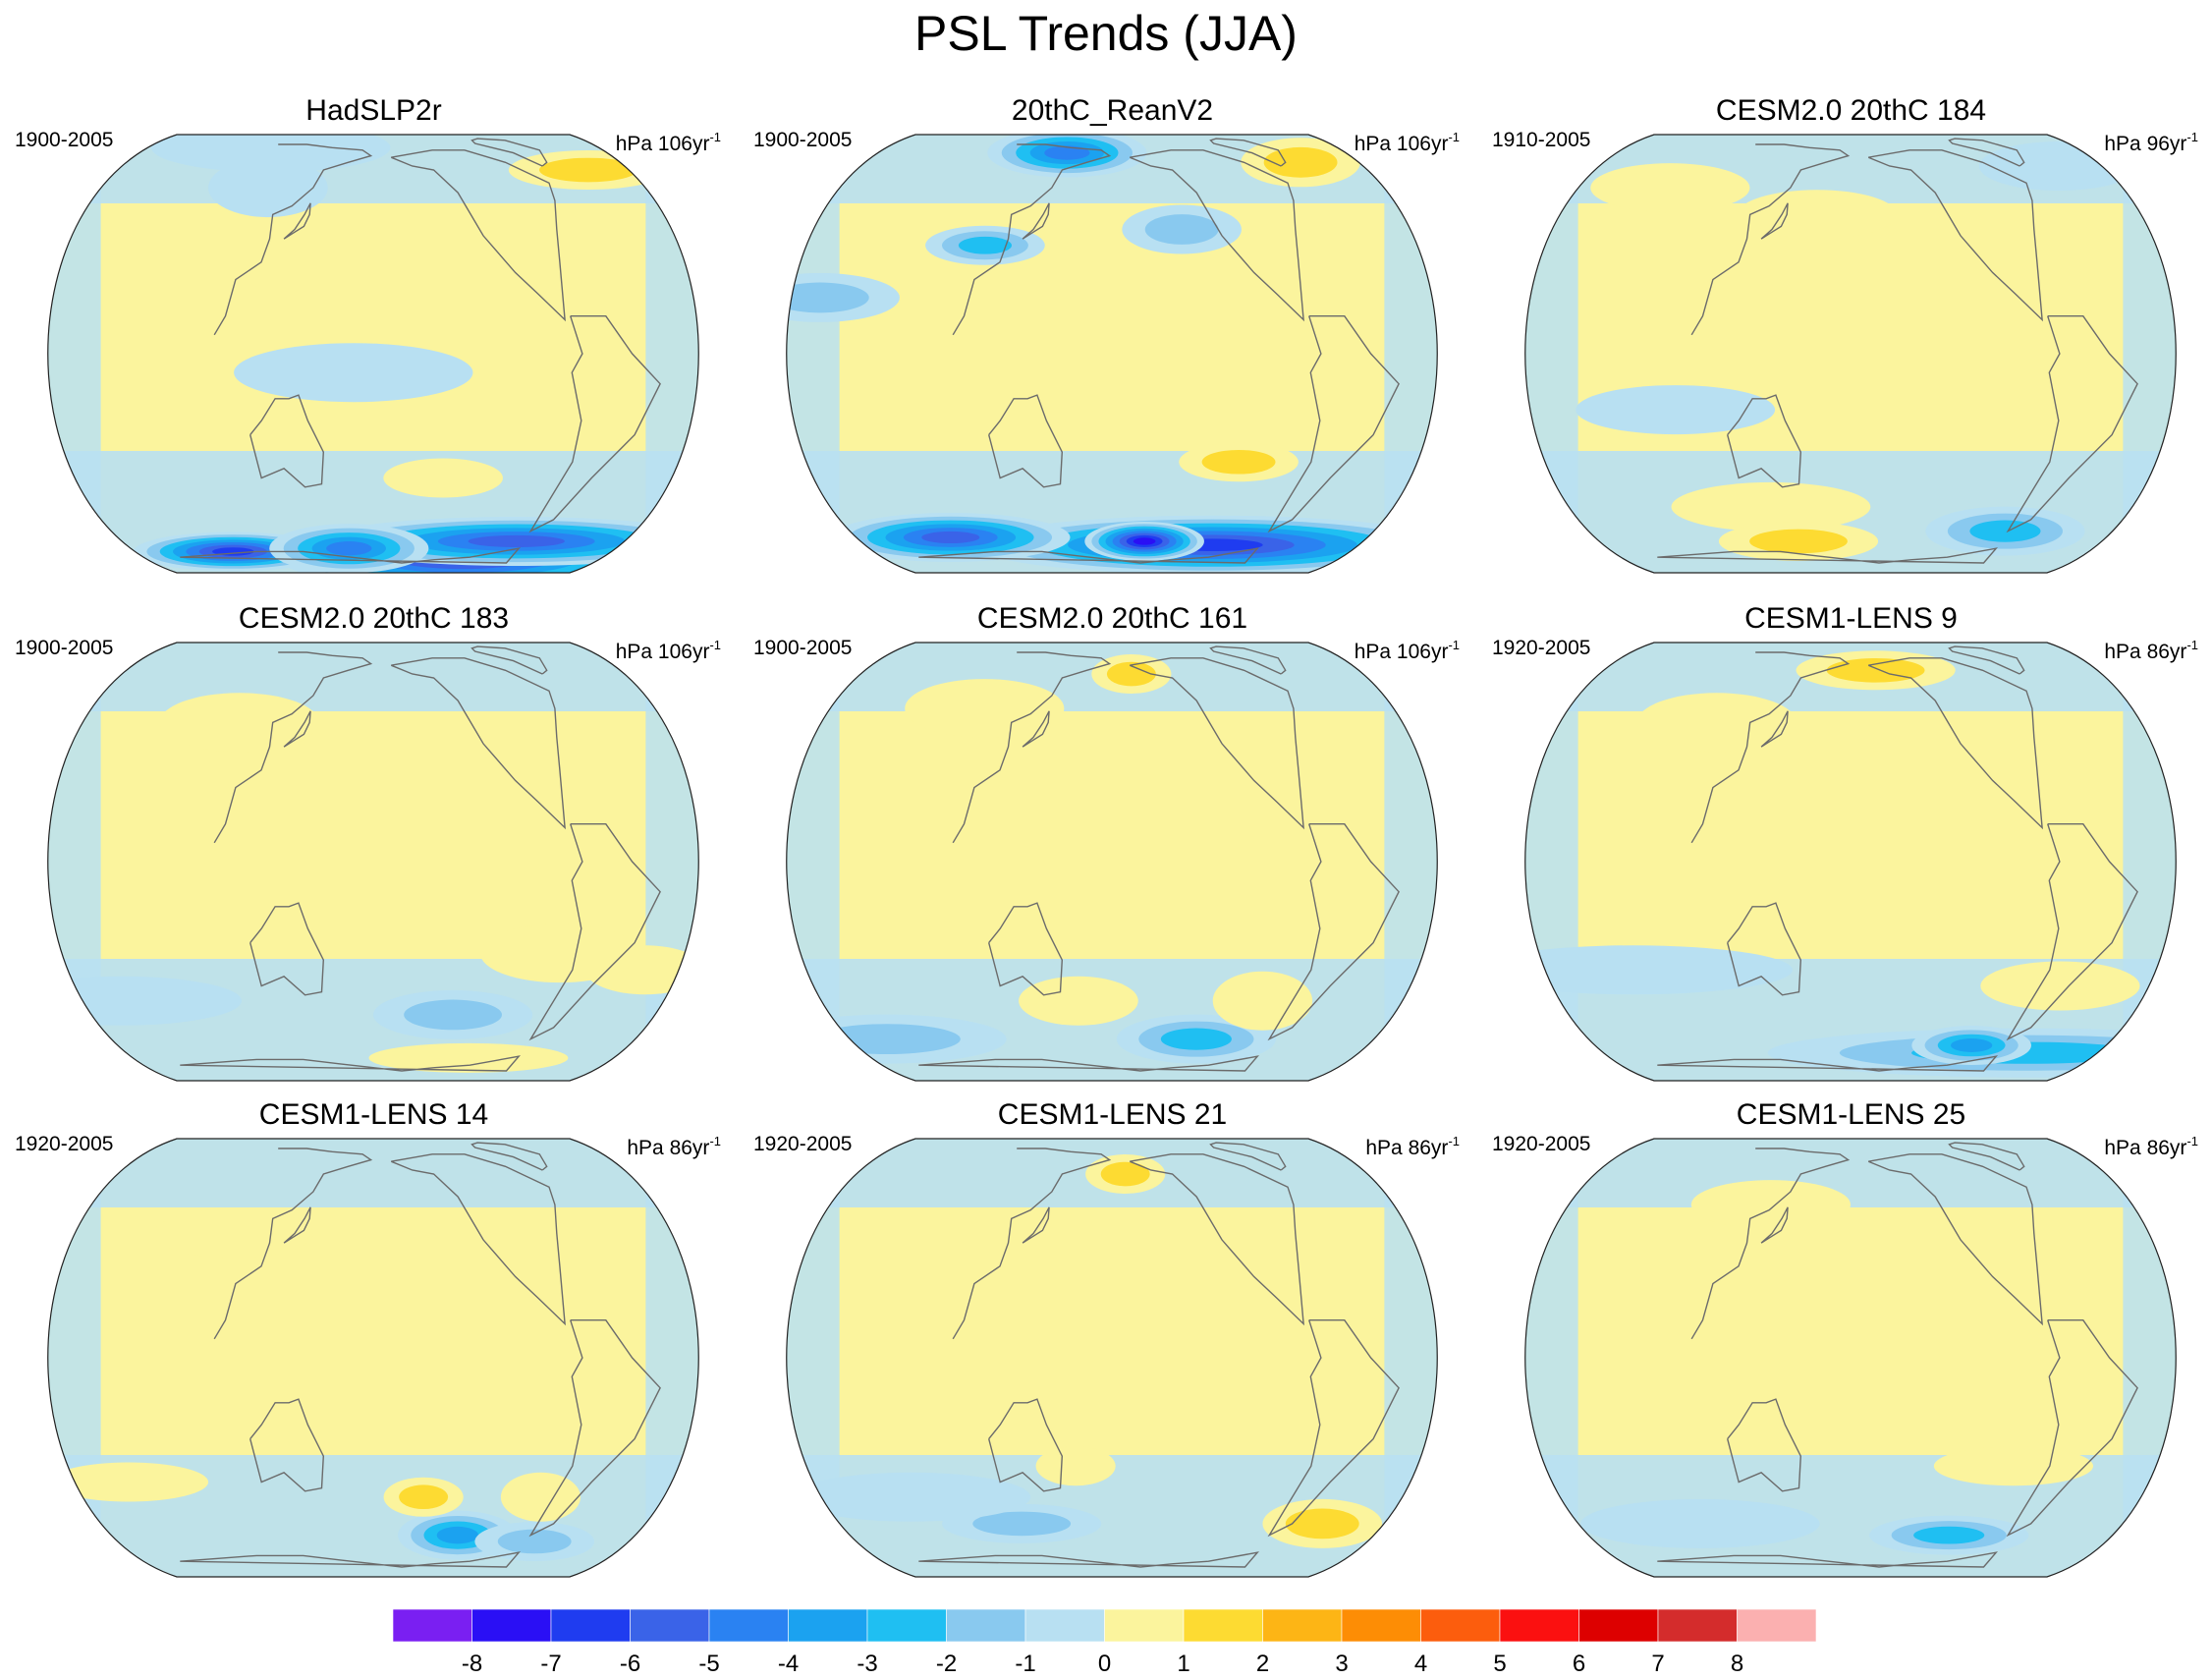  I want to click on colorbar-tick-label: 4, so click(1420, 1664).